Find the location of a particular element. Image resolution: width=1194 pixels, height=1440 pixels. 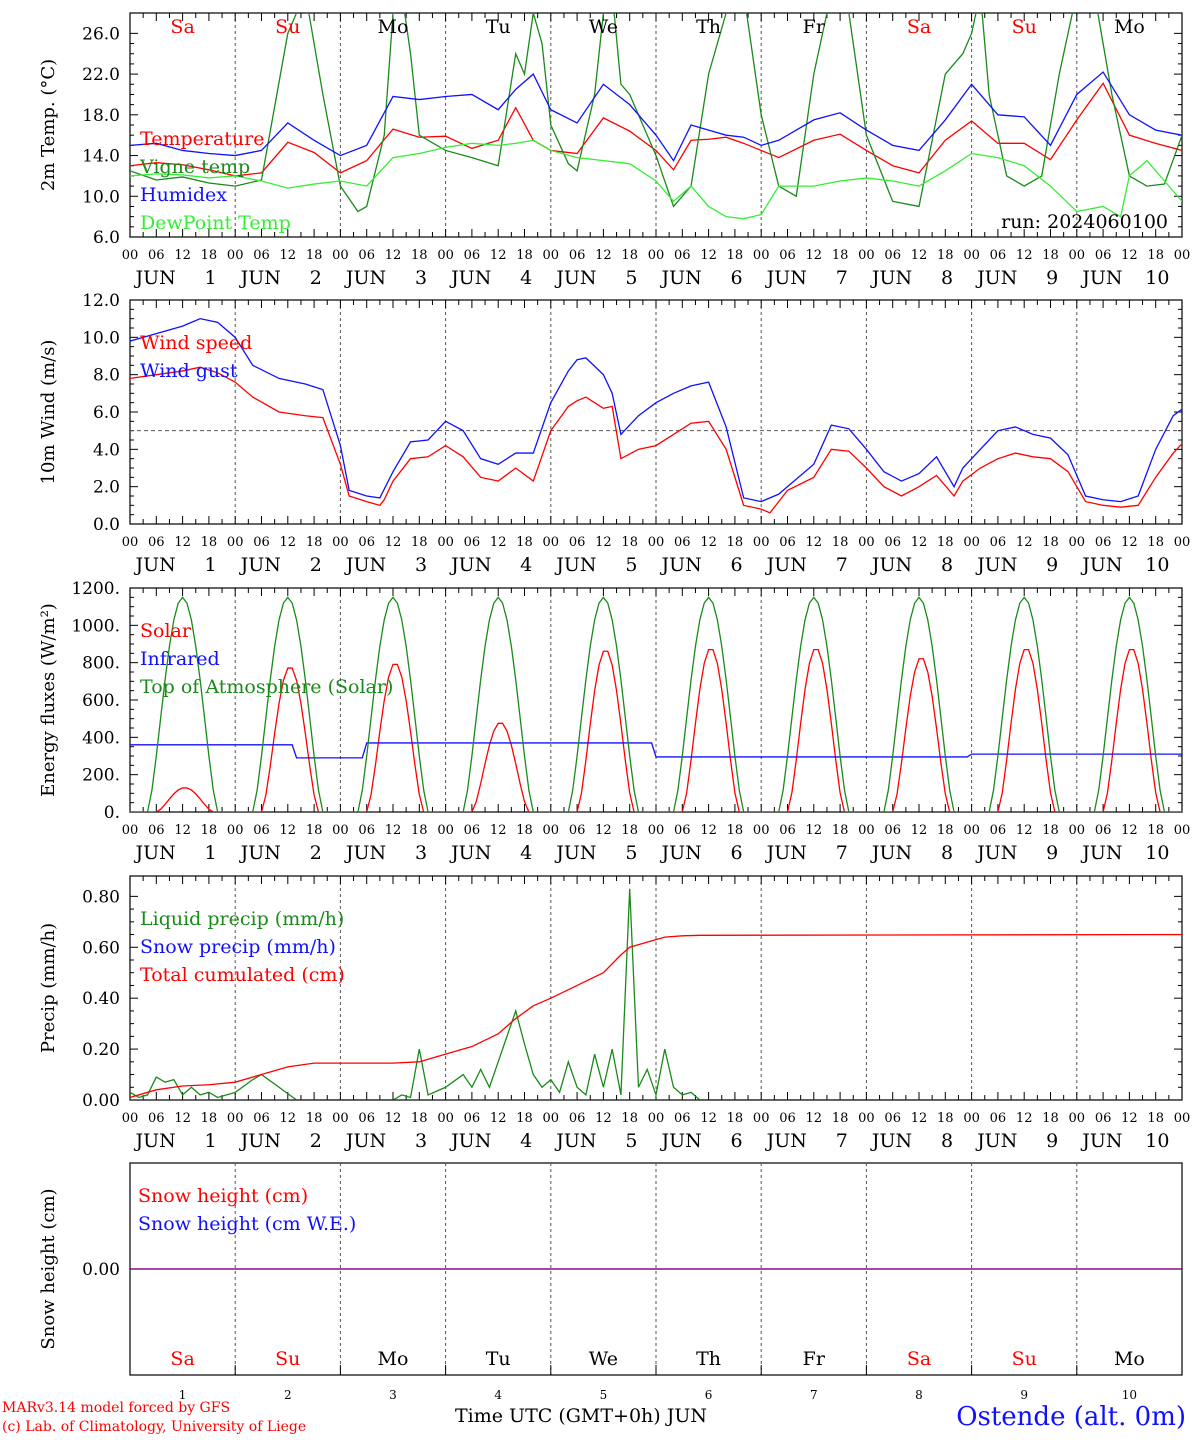

panel-frame is located at coordinates (656, 700).